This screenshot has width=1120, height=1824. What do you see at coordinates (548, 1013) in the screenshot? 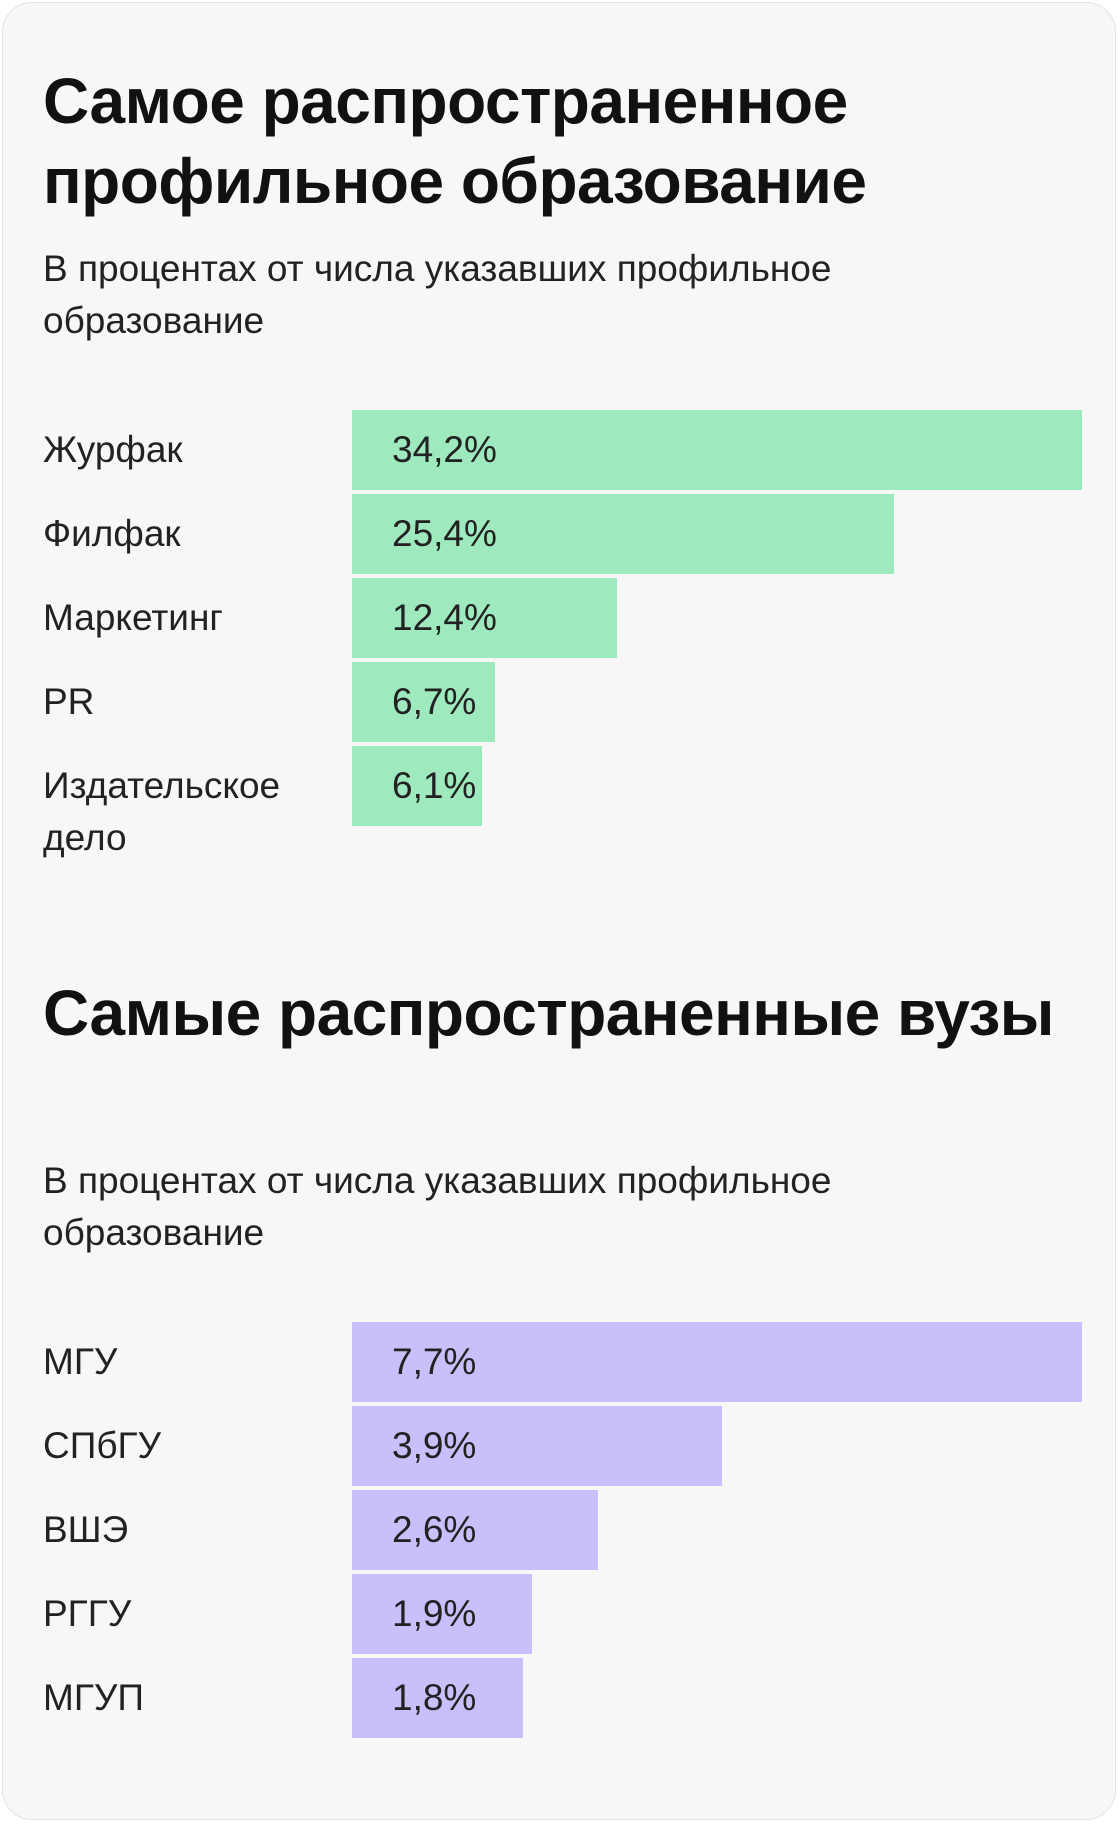
I see `chart-2-title: Самые распространенные вузы` at bounding box center [548, 1013].